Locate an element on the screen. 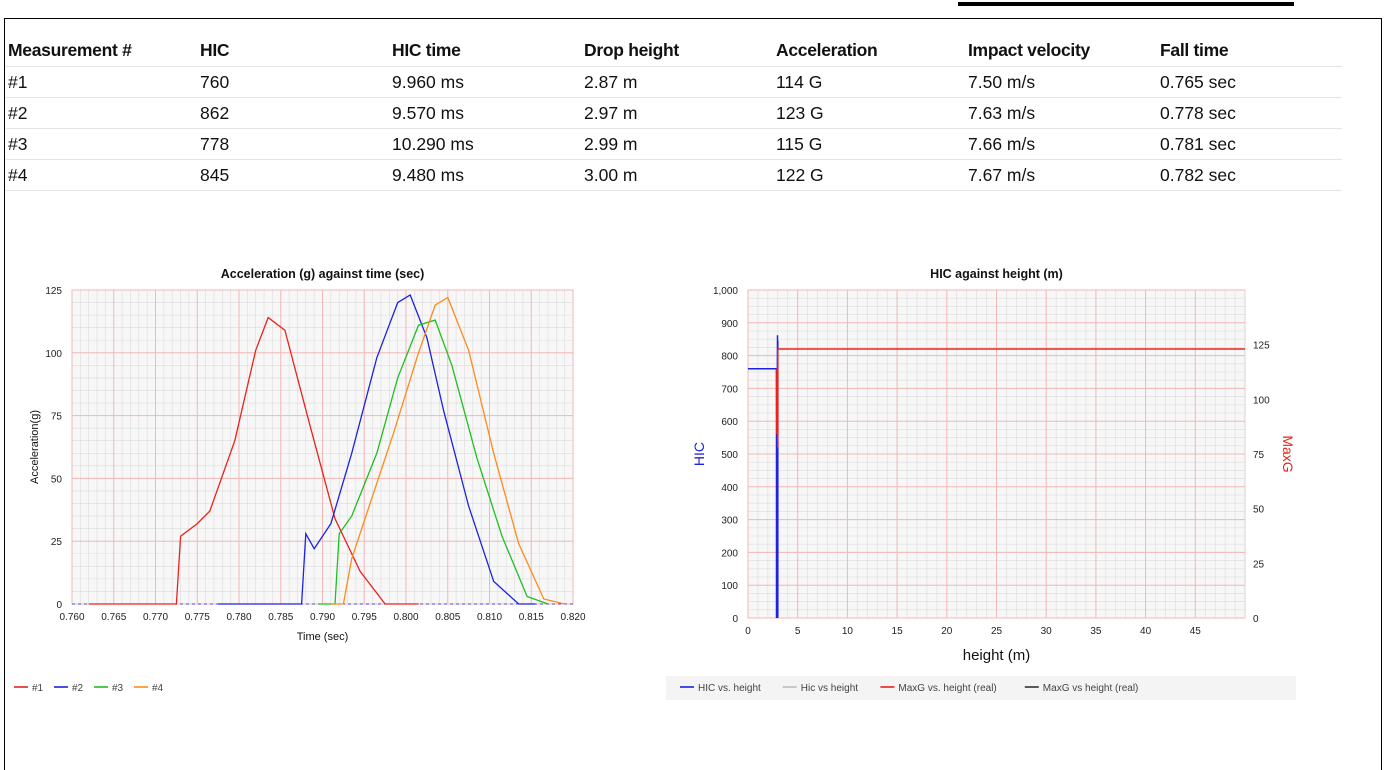 The height and width of the screenshot is (770, 1386). y-right-tick-label: 125 is located at coordinates (1261, 346).